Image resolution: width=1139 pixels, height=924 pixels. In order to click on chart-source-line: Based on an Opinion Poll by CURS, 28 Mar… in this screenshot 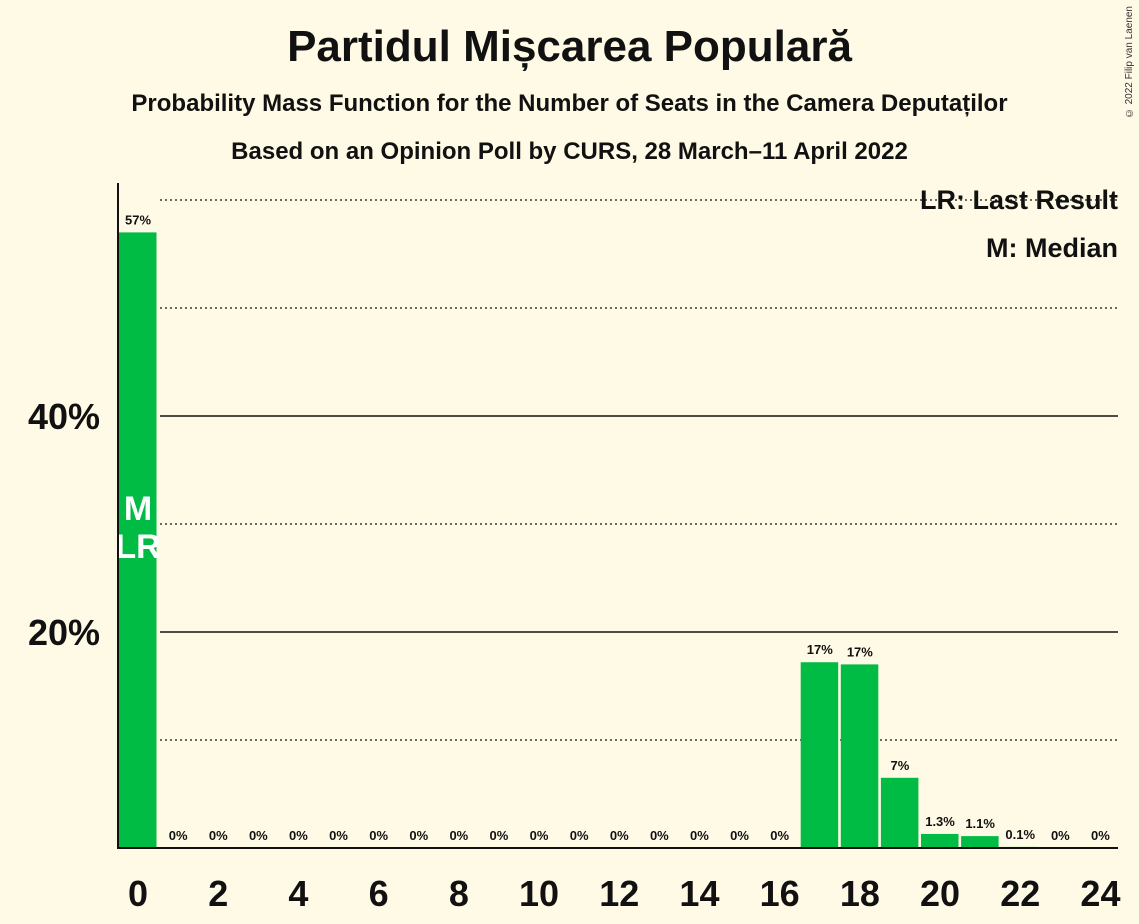, I will do `click(569, 151)`.